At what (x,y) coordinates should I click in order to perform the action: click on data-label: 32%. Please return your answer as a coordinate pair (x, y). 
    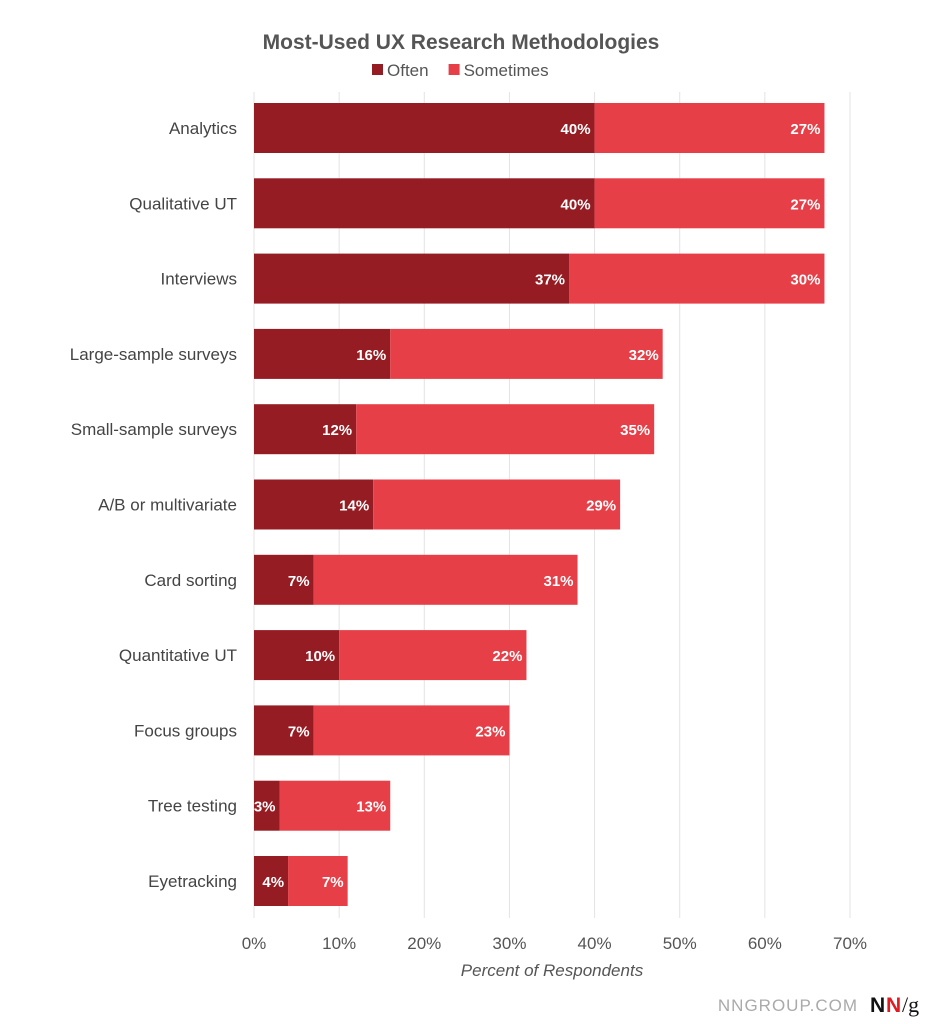
    Looking at the image, I should click on (644, 355).